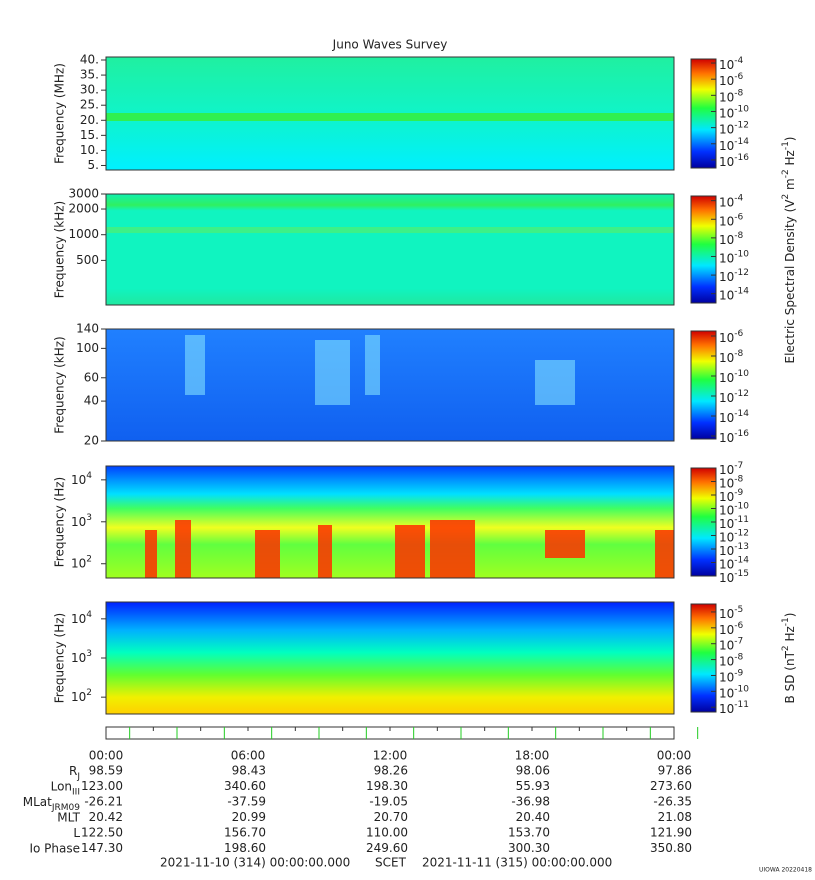  Describe the element at coordinates (390, 45) in the screenshot. I see `chart-title: Juno Waves Survey` at that location.